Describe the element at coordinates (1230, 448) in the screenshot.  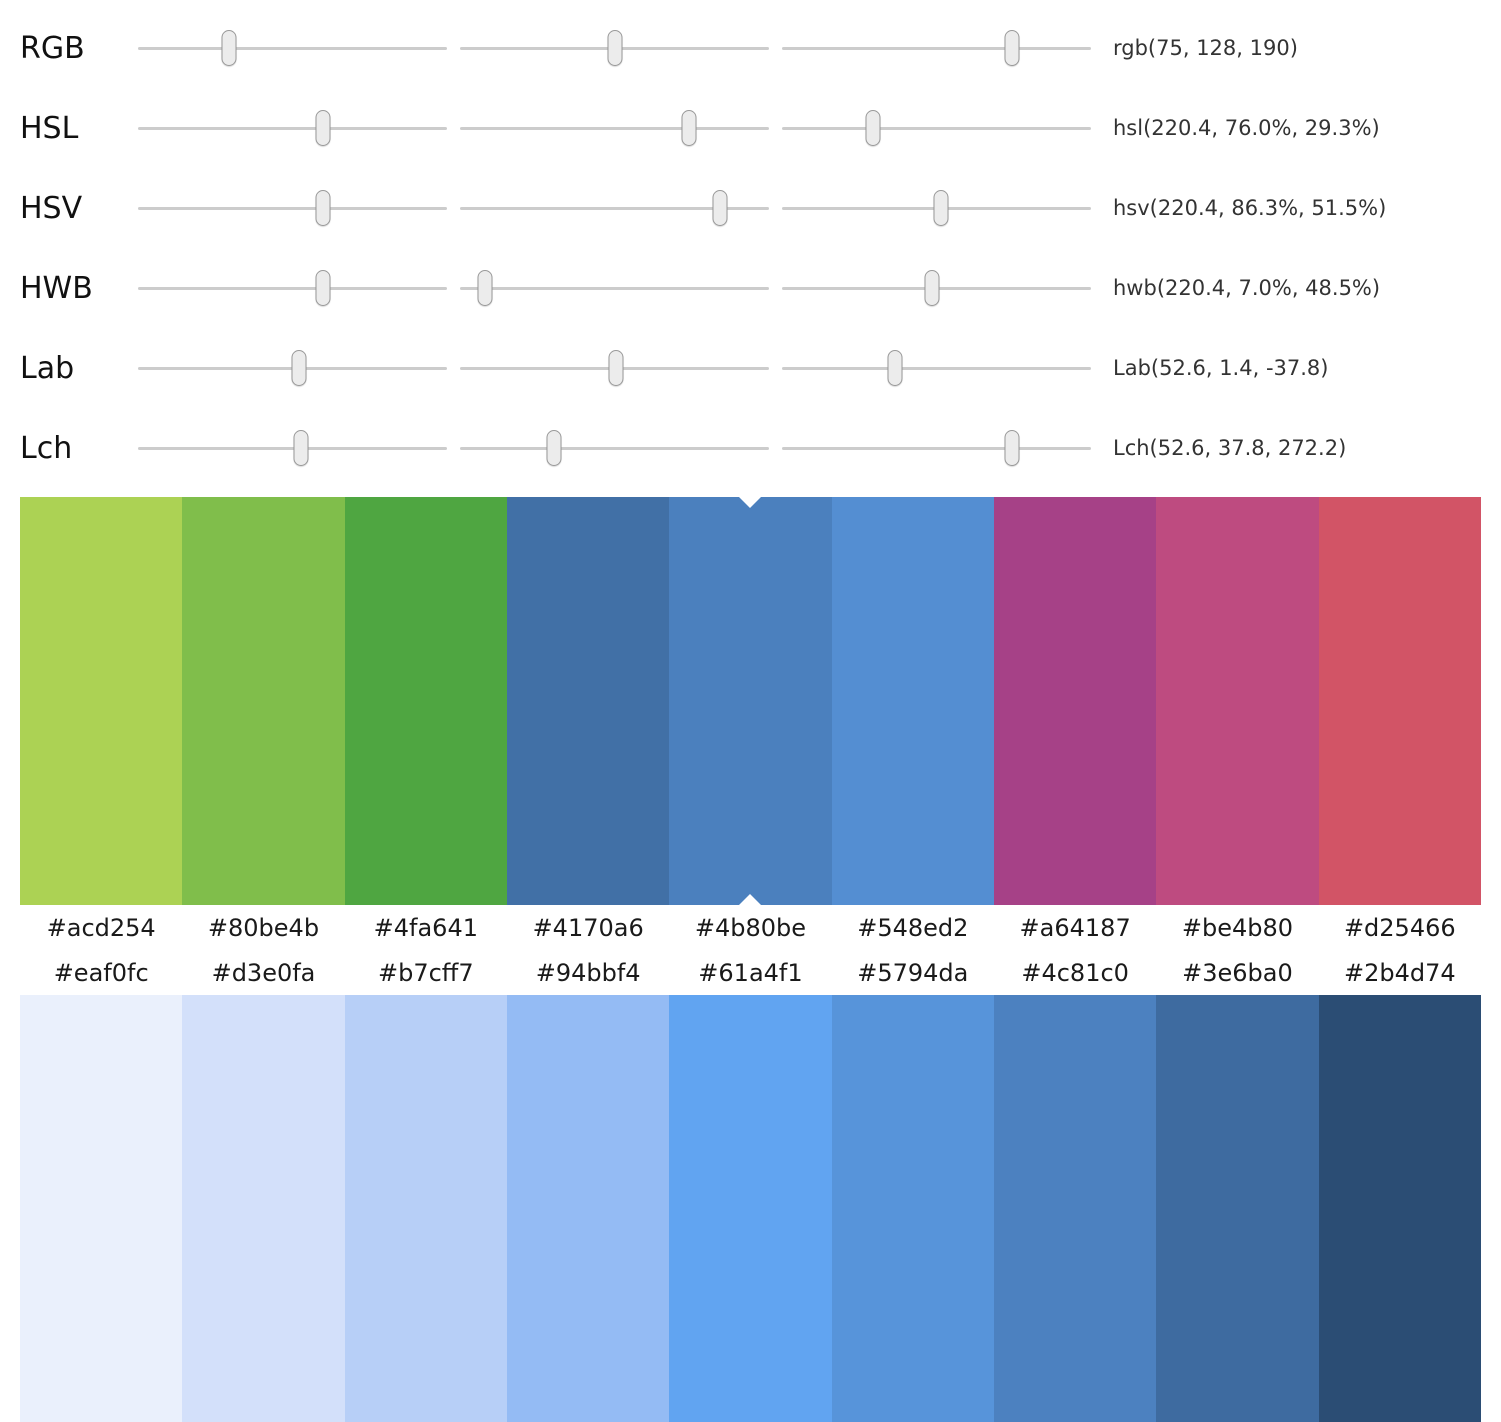
I see `lch-value-text: Lch(52.6, 37.8, 272.2)` at that location.